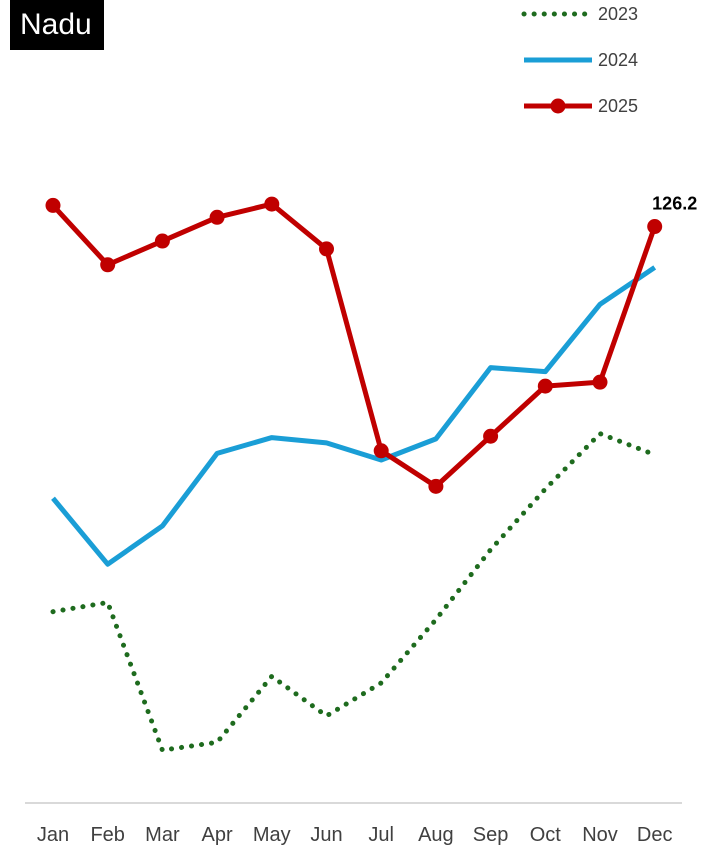  What do you see at coordinates (381, 835) in the screenshot?
I see `x-tick-label-jul: Jul` at bounding box center [381, 835].